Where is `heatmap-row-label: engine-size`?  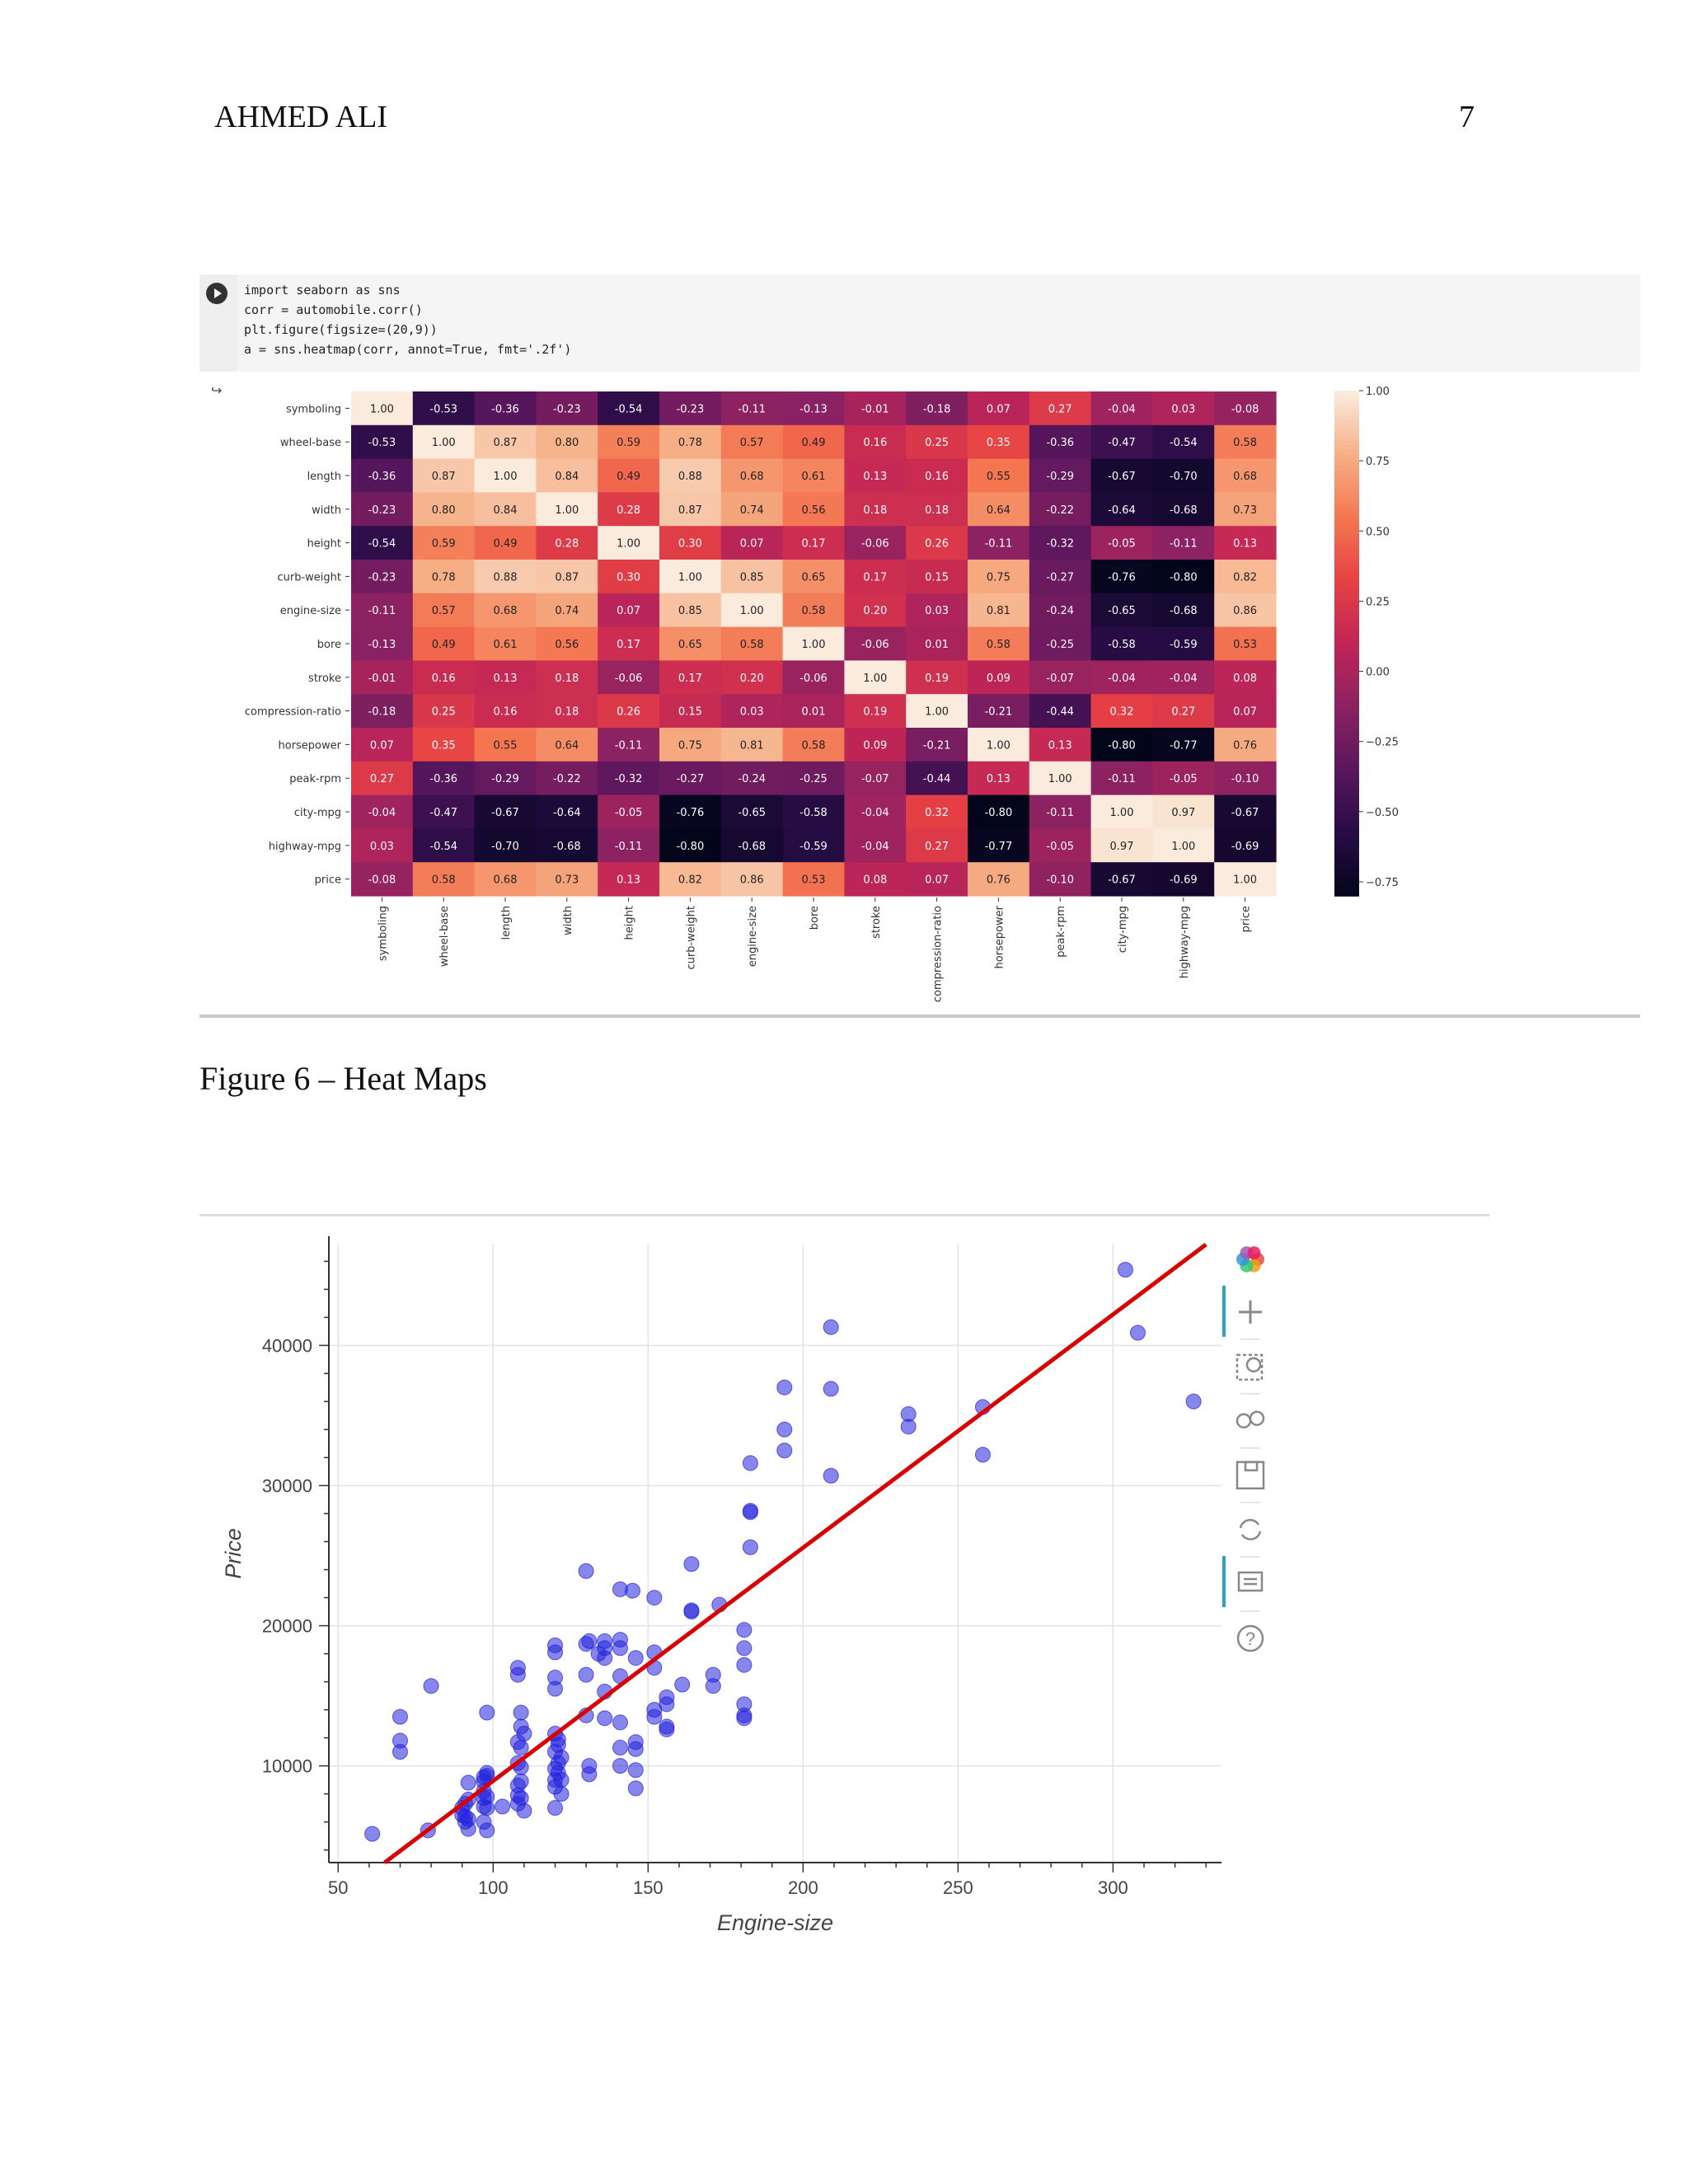
heatmap-row-label: engine-size is located at coordinates (311, 611).